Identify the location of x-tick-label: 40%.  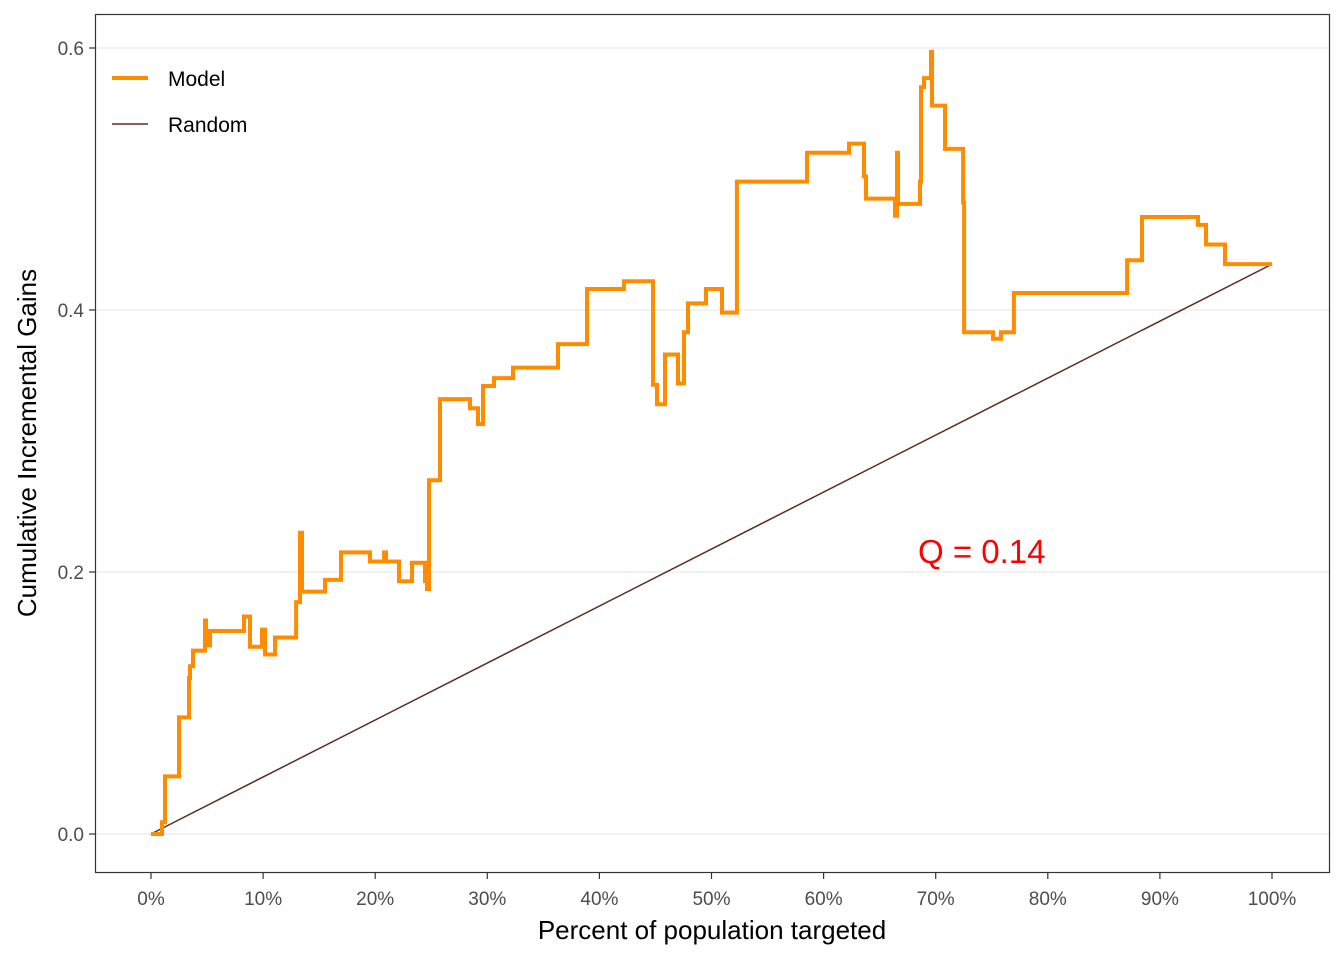
(599, 899).